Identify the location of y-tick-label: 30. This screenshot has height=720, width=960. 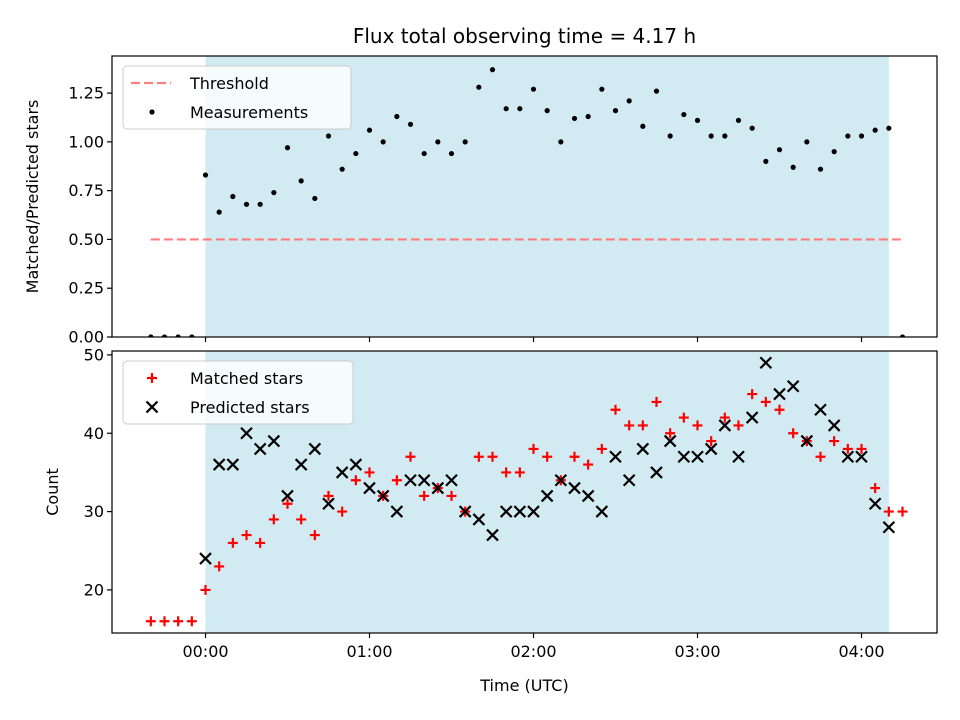
(94, 511).